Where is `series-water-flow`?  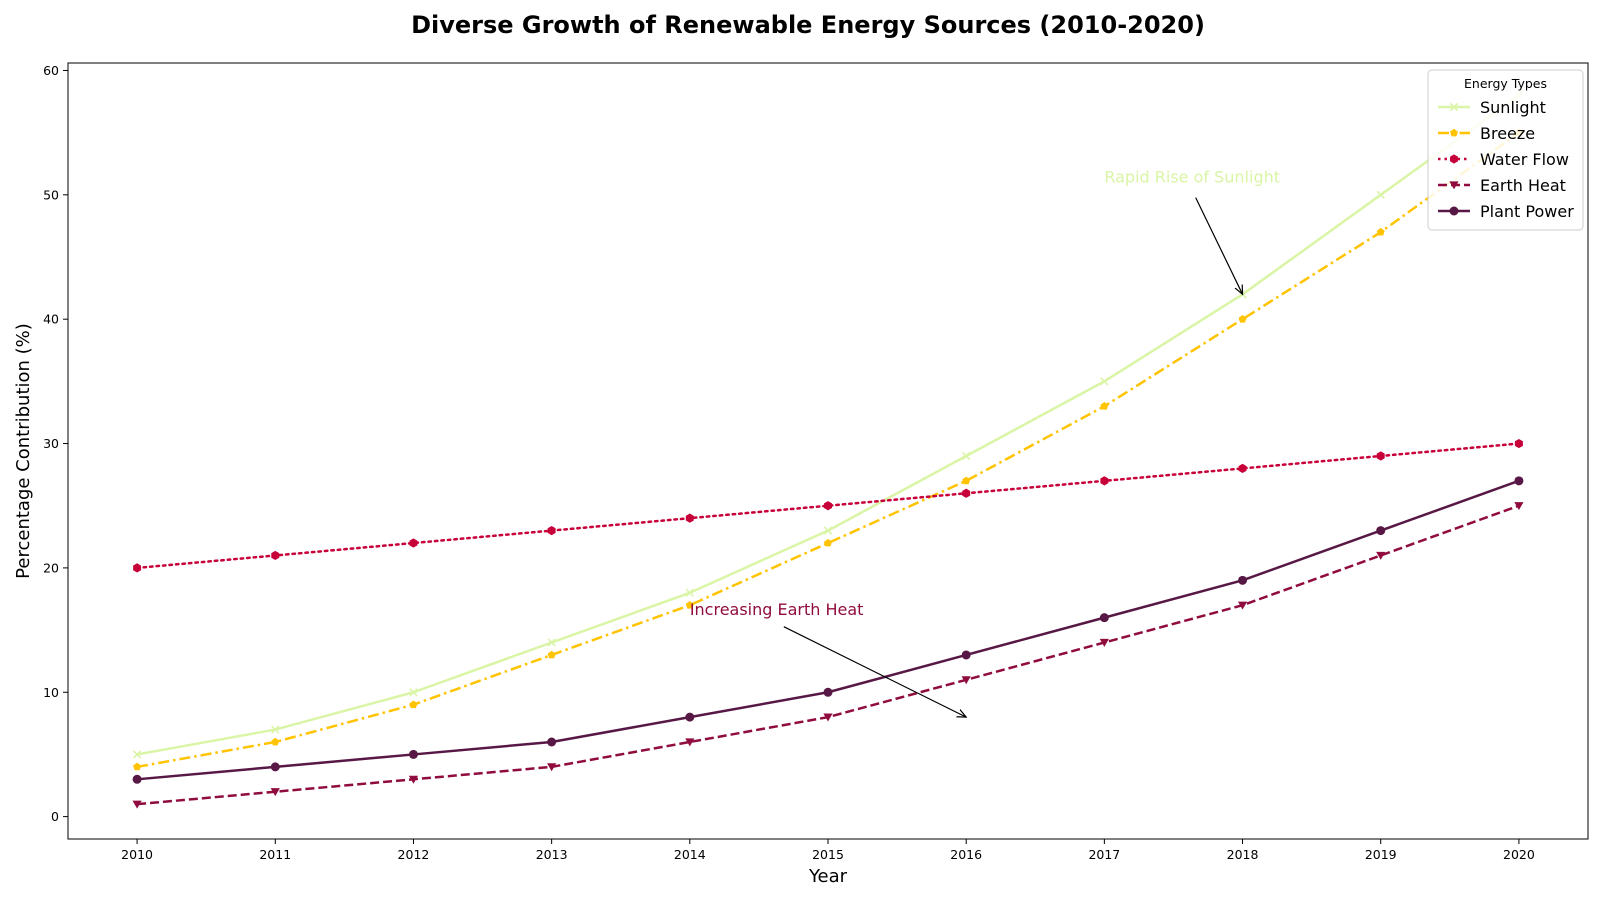 series-water-flow is located at coordinates (828, 505).